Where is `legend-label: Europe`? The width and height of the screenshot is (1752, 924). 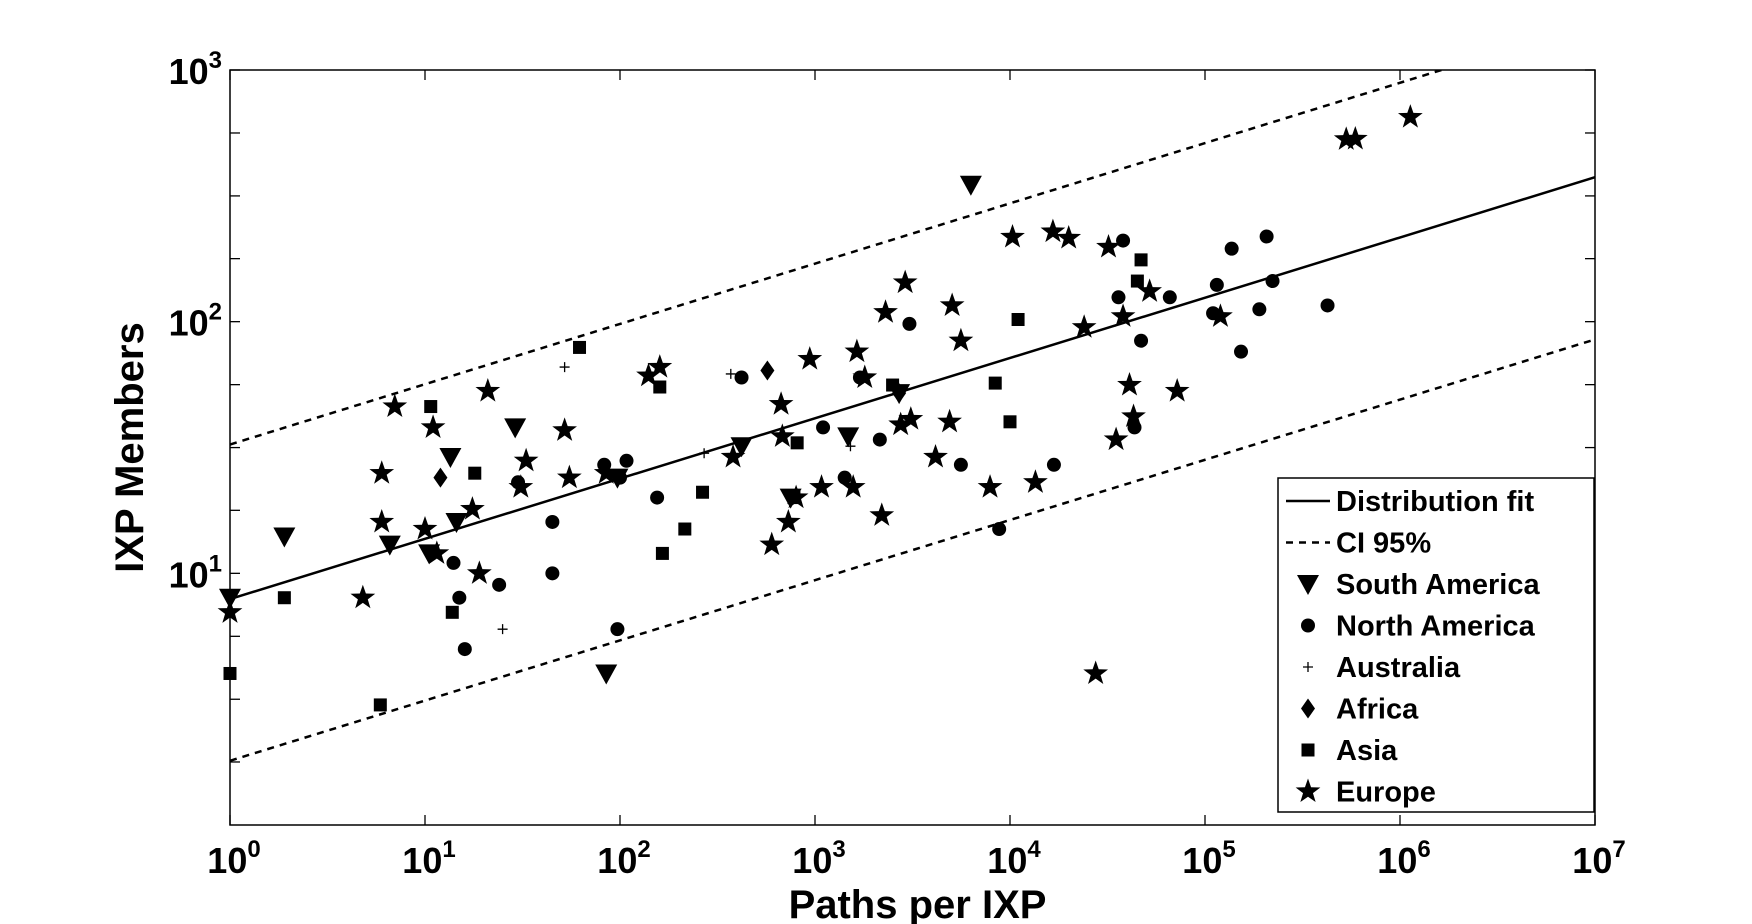 legend-label: Europe is located at coordinates (1386, 793).